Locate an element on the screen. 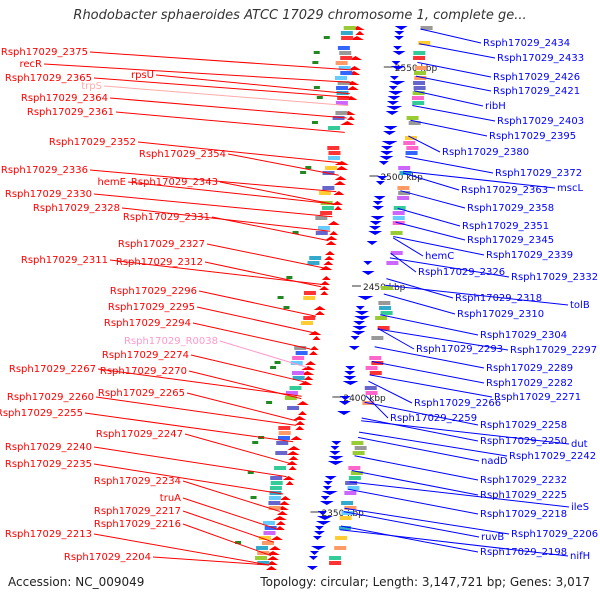  gene-label-right: Rsph17029_2242 is located at coordinates (552, 456).